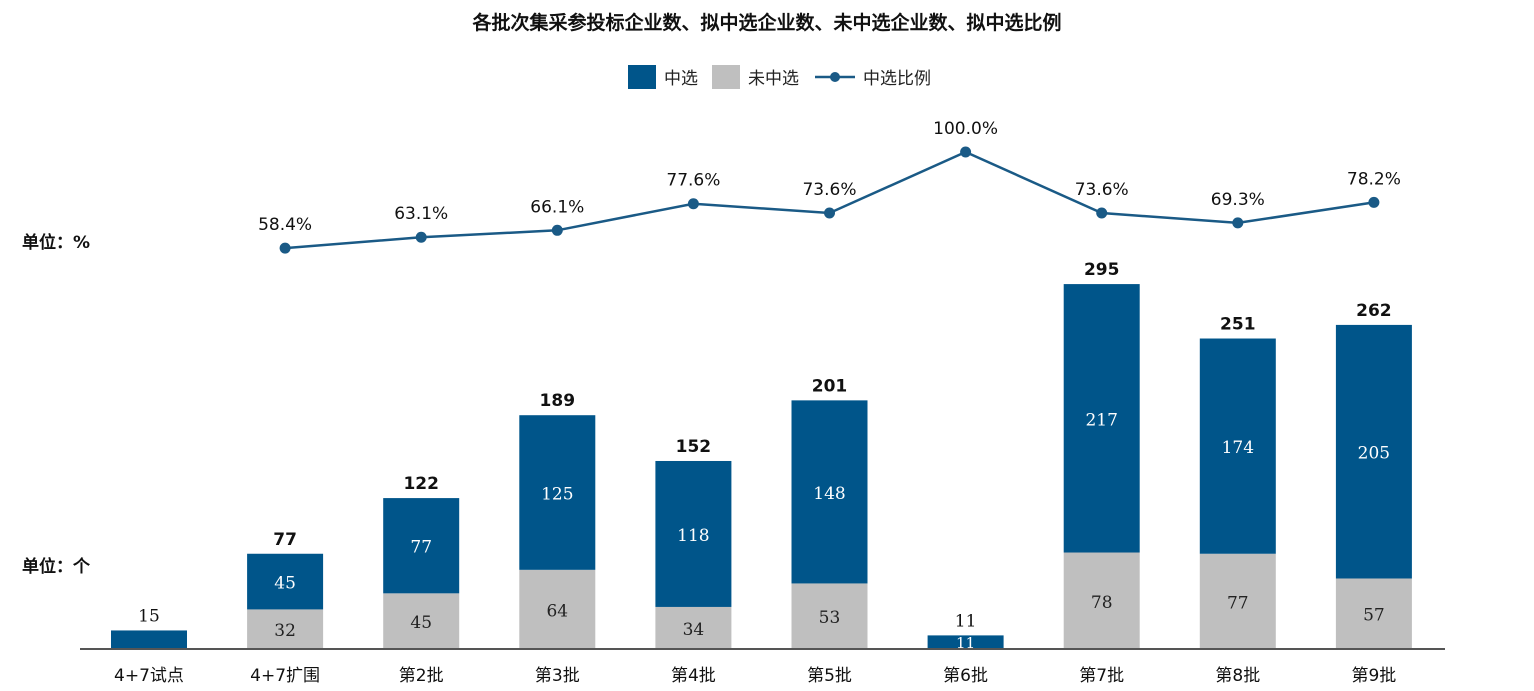  I want to click on x-tick-label: 第6批, so click(965, 676).